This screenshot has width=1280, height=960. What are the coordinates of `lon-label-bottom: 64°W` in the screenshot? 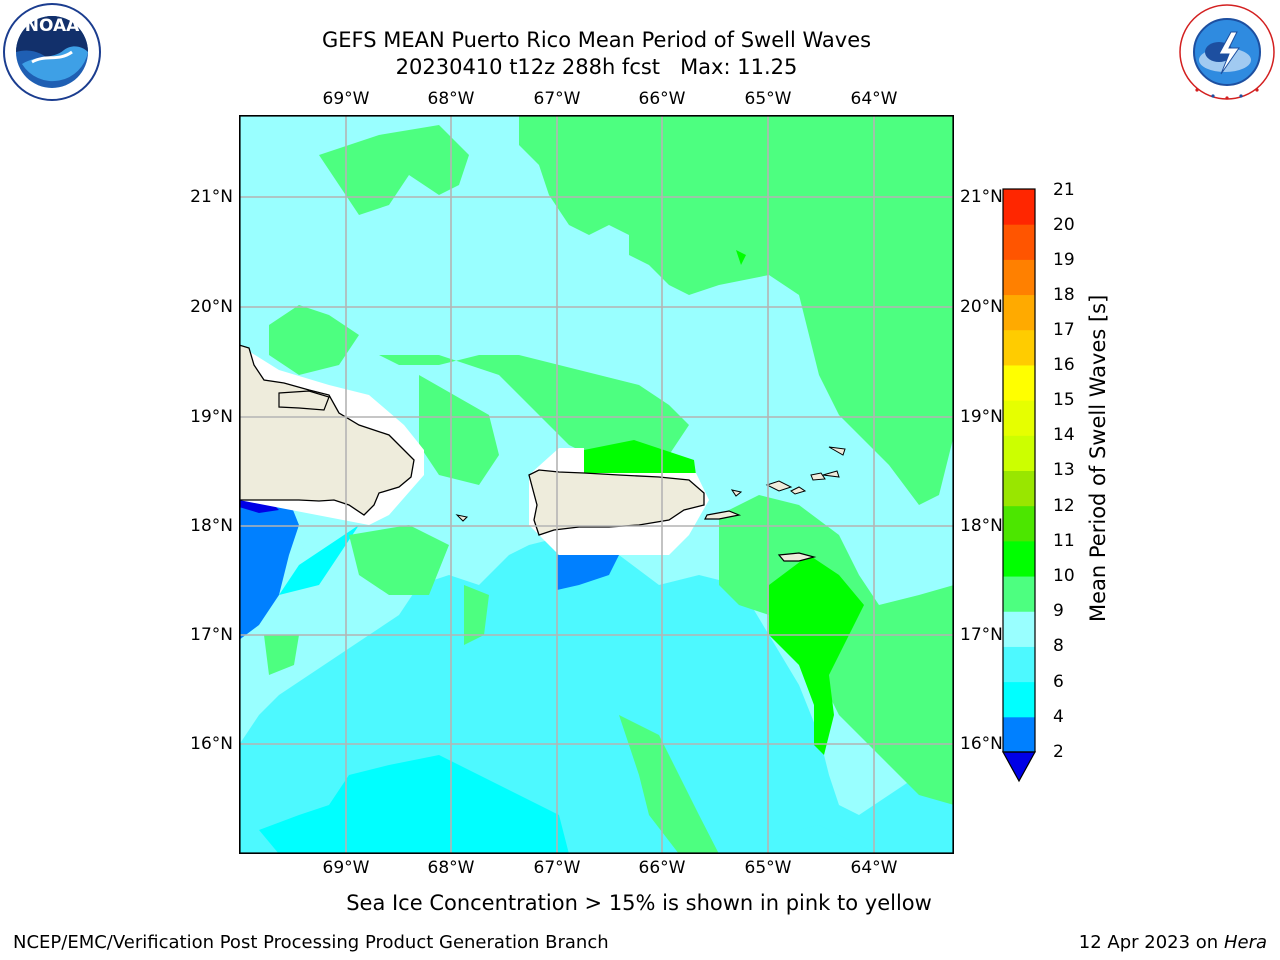 It's located at (874, 868).